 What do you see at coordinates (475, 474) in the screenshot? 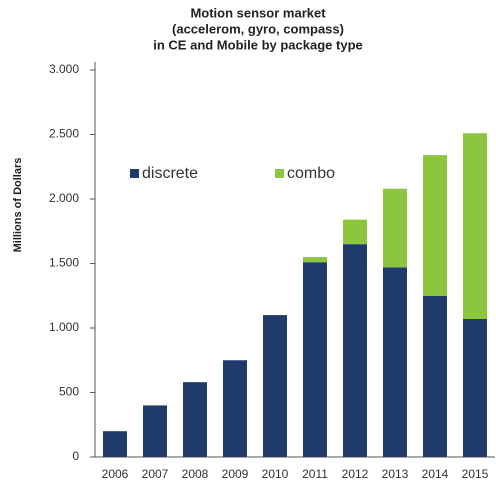
I see `x-tick-label: 2015` at bounding box center [475, 474].